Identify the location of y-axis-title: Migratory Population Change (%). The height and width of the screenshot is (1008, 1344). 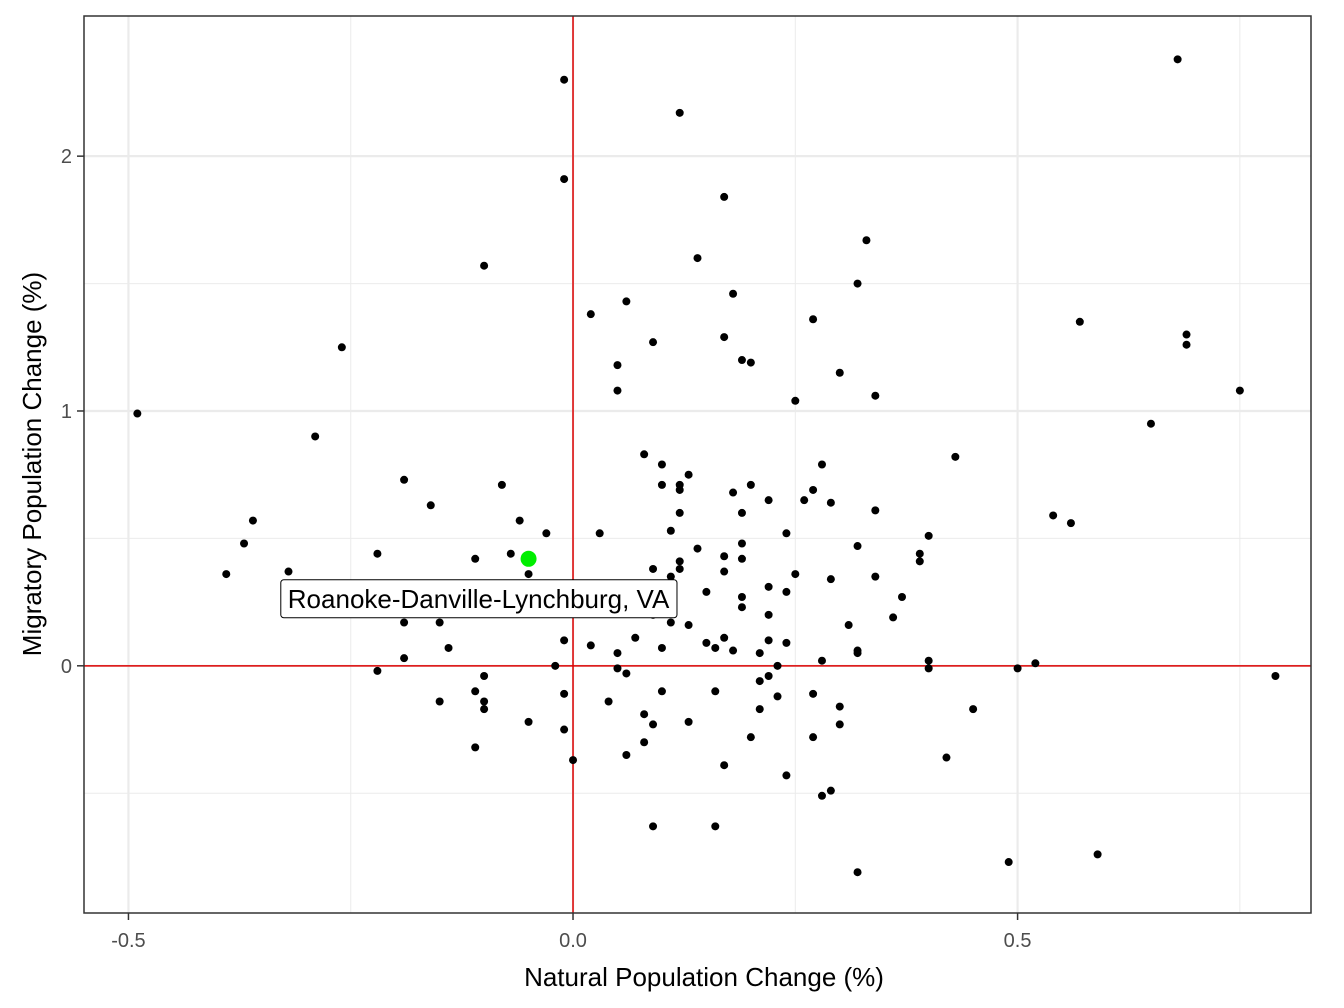
(32, 464).